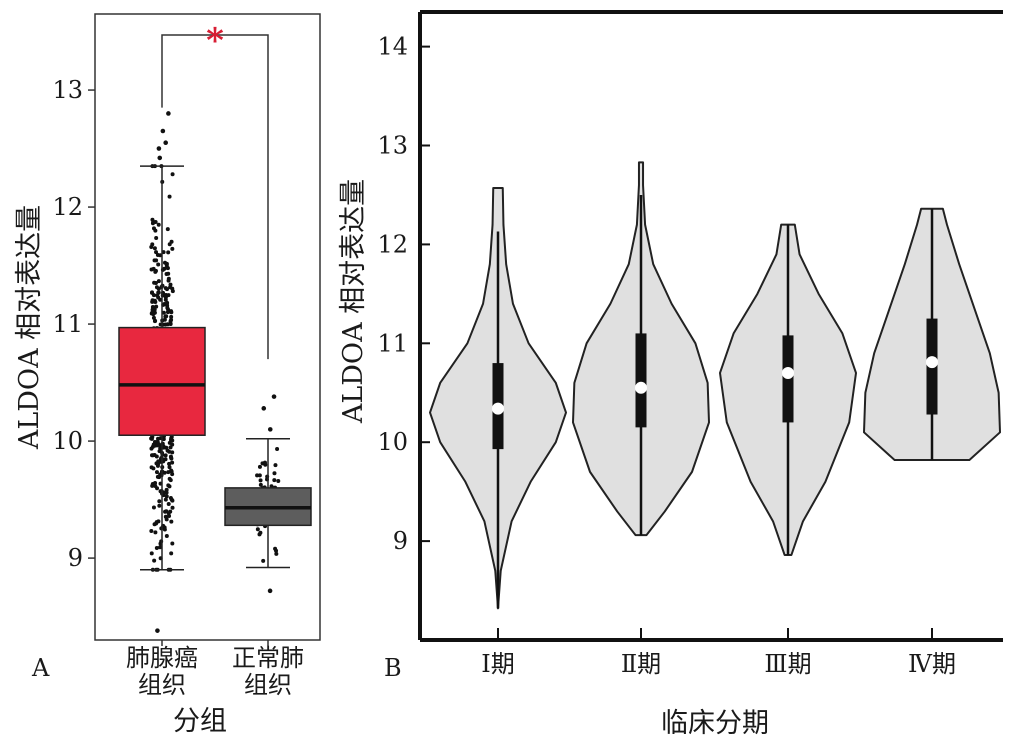 This screenshot has height=747, width=1015. Describe the element at coordinates (641, 664) in the screenshot. I see `category-label: Ⅱ期` at that location.